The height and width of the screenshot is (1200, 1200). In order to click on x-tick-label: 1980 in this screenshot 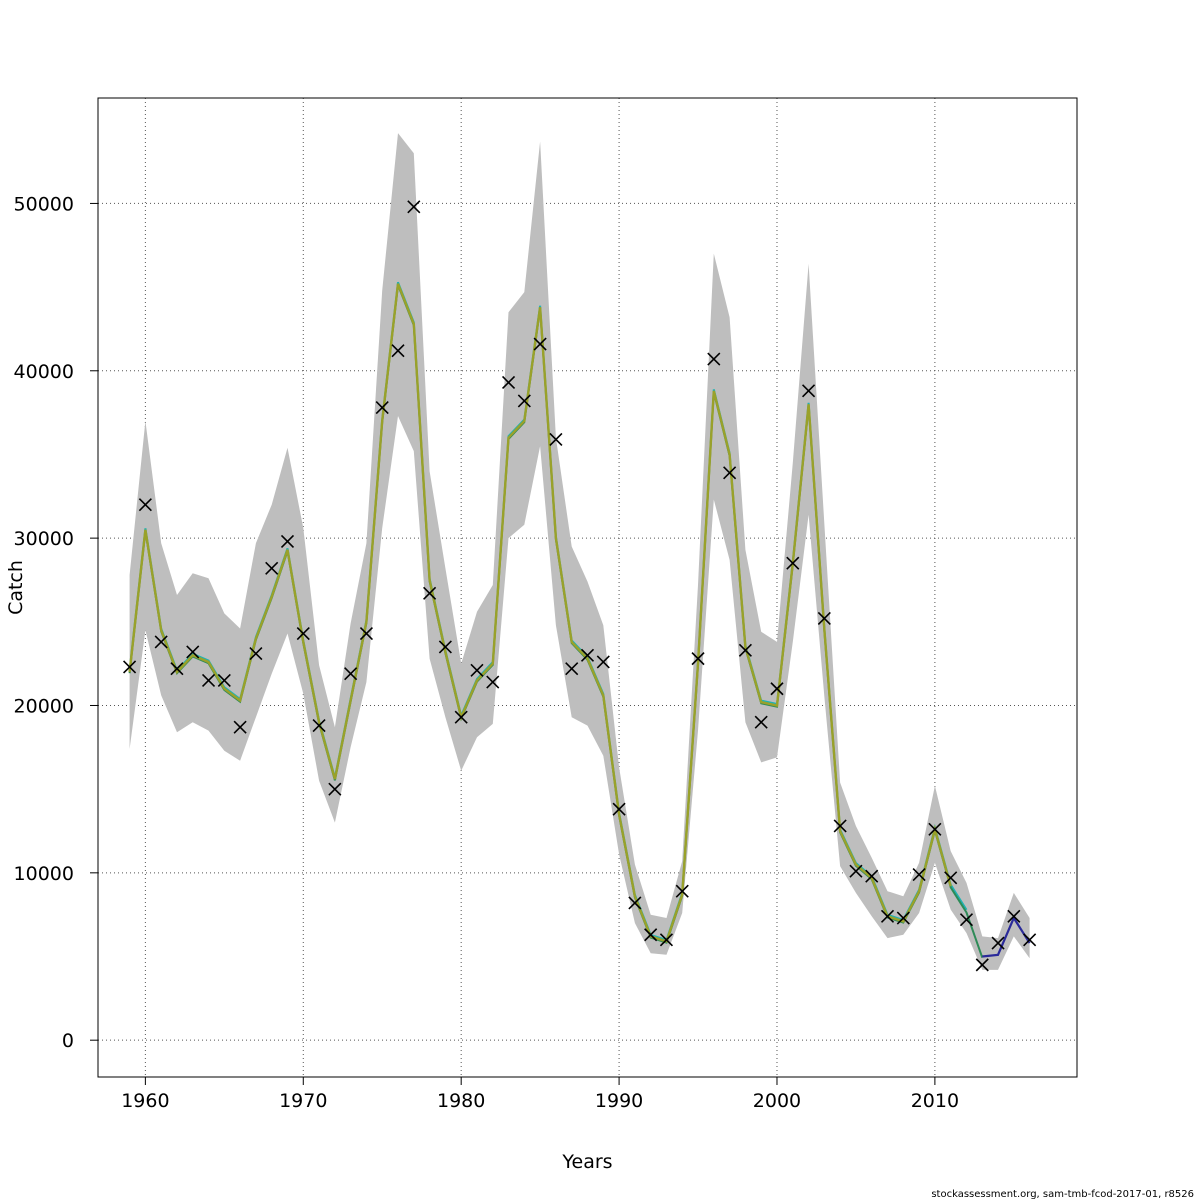, I will do `click(461, 1101)`.